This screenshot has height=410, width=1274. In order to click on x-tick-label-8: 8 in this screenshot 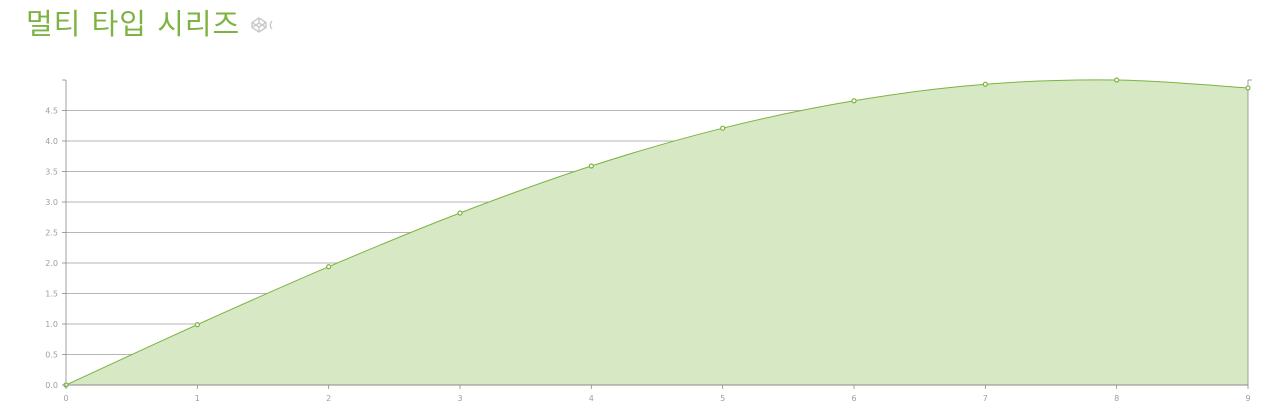, I will do `click(1116, 398)`.